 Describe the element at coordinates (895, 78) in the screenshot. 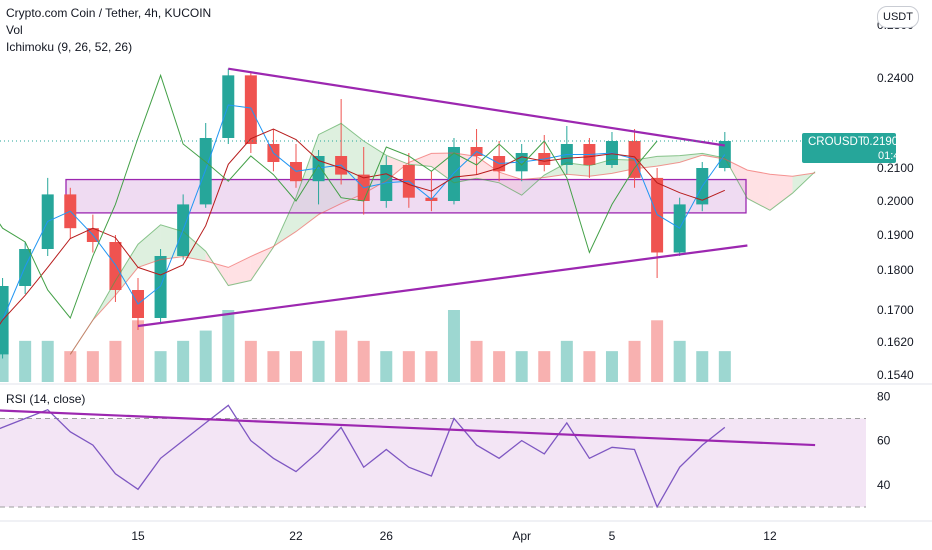

I see `price-tick-label: 0.2400` at that location.